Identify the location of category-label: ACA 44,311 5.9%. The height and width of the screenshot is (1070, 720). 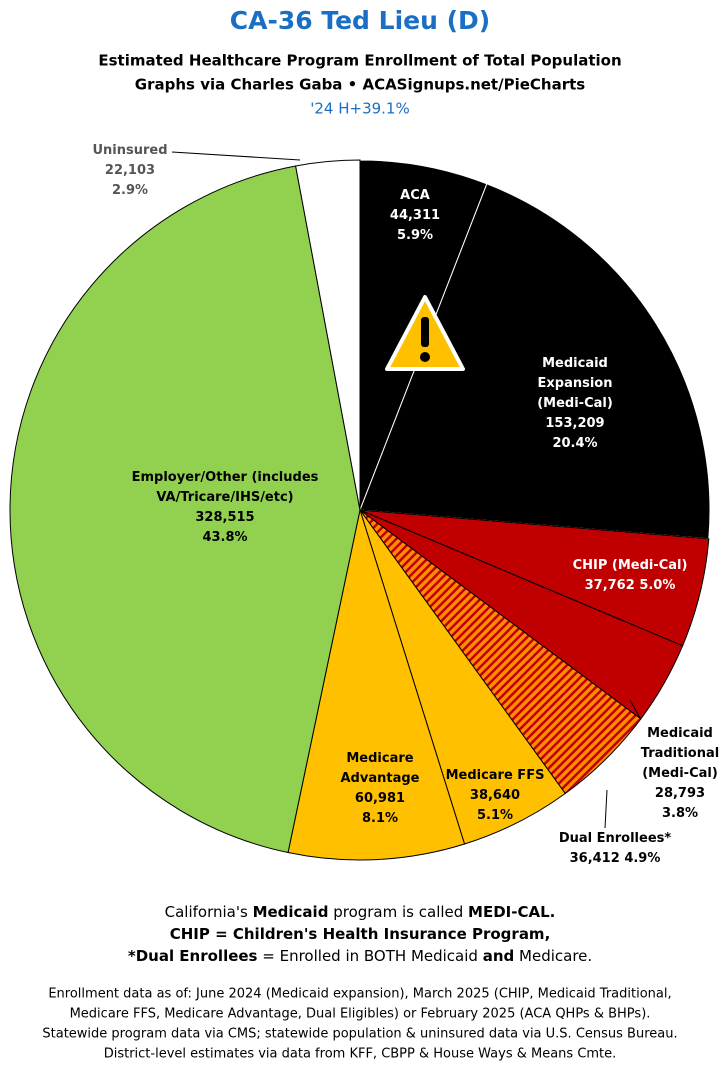
(415, 215).